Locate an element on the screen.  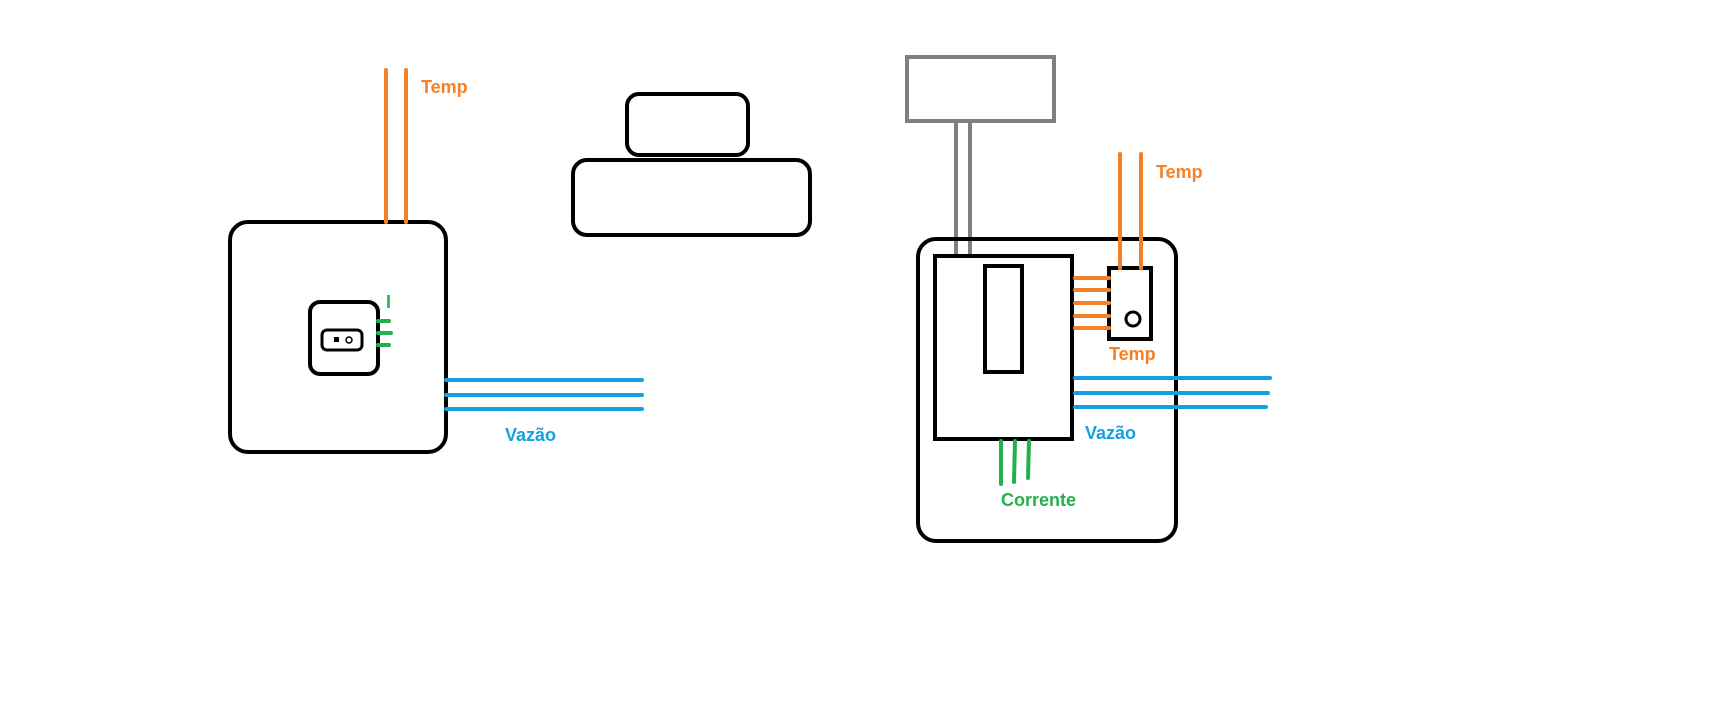
middle-top-block is located at coordinates (687, 124).